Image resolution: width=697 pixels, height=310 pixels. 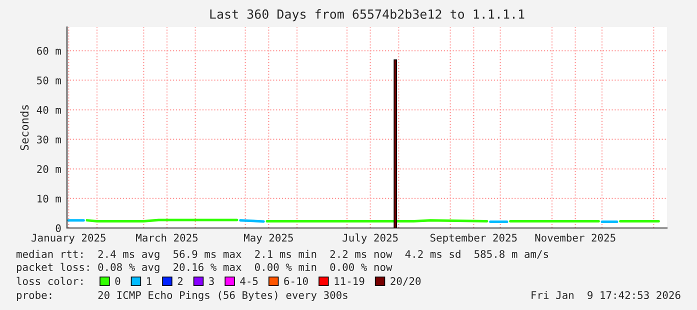 I want to click on y-tick-label: 20 m, so click(x=49, y=169).